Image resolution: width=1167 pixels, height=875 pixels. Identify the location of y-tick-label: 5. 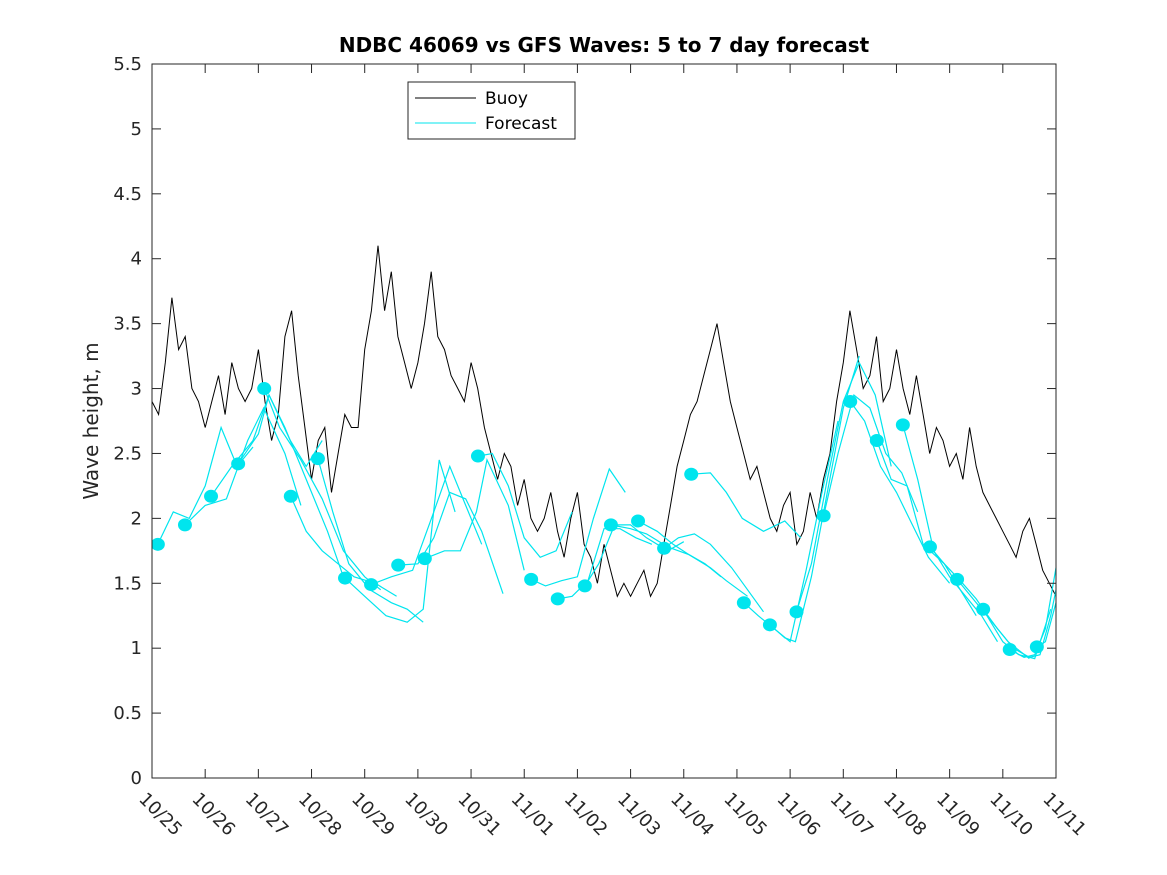
(136, 129).